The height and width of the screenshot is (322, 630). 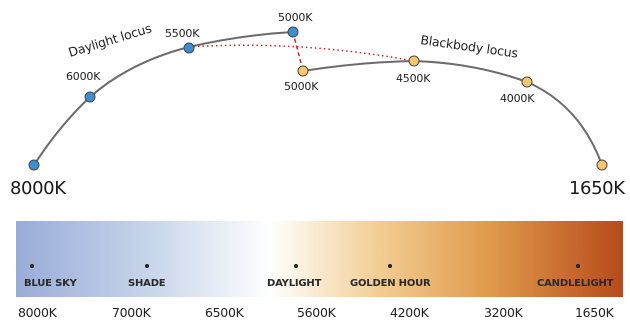 I want to click on daylight-point-5000k, so click(x=293, y=32).